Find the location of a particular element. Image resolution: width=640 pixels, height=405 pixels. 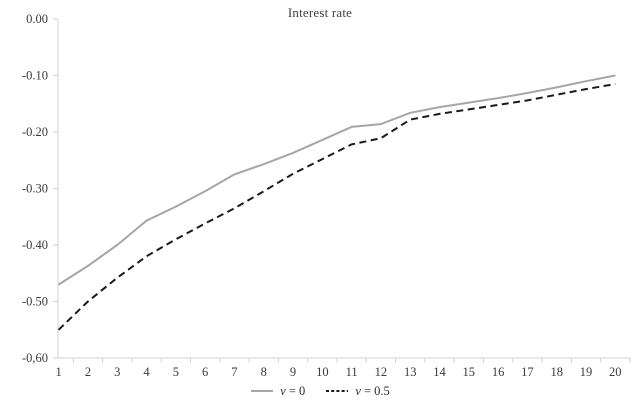

x-axis-label: 3 is located at coordinates (117, 372).